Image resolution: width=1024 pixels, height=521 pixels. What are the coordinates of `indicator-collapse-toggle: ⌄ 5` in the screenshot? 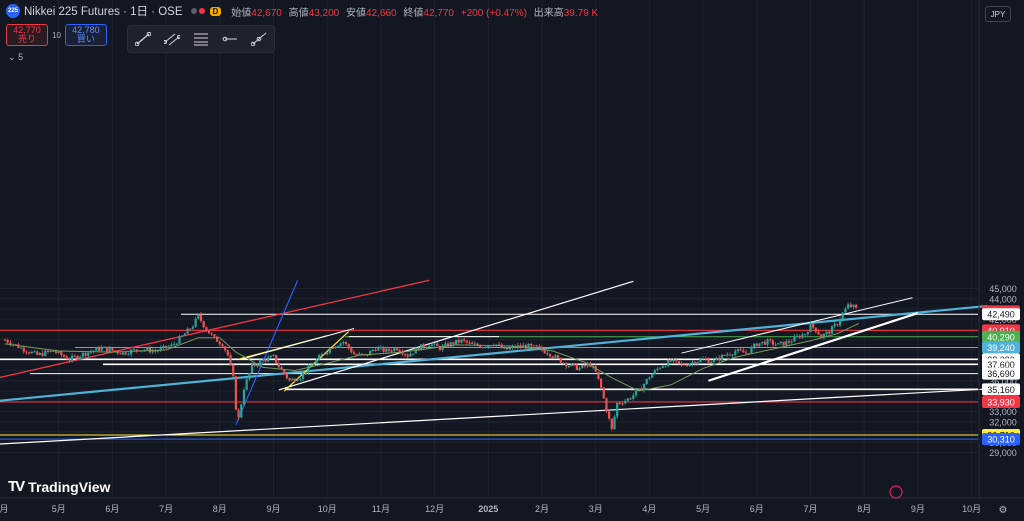 It's located at (15, 57).